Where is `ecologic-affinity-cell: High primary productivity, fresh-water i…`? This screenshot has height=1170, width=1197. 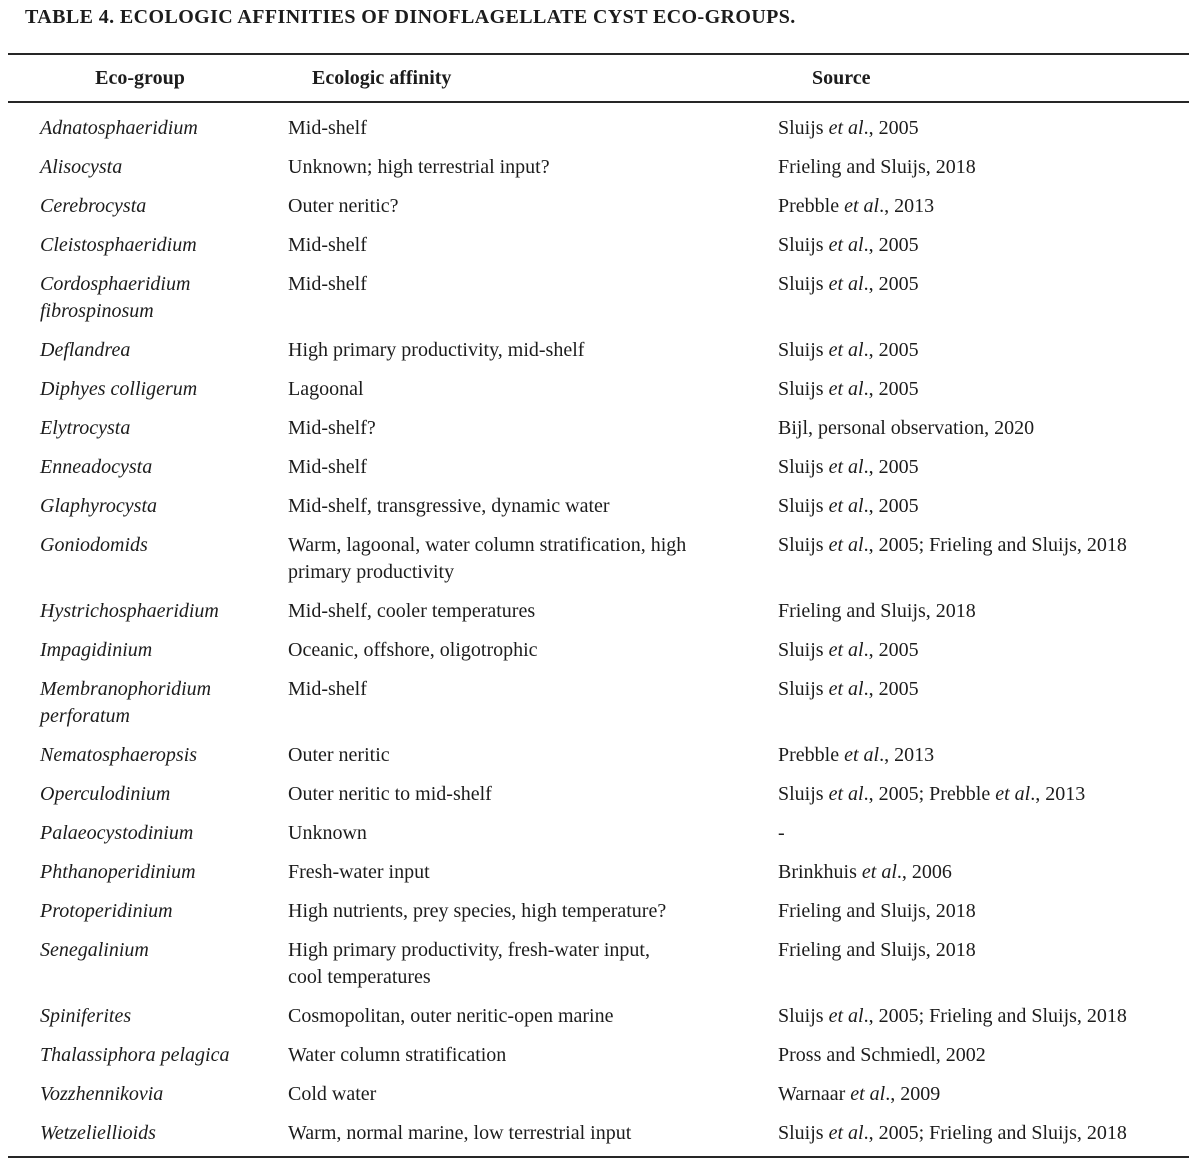
ecologic-affinity-cell: High primary productivity, fresh-water i… is located at coordinates (469, 963).